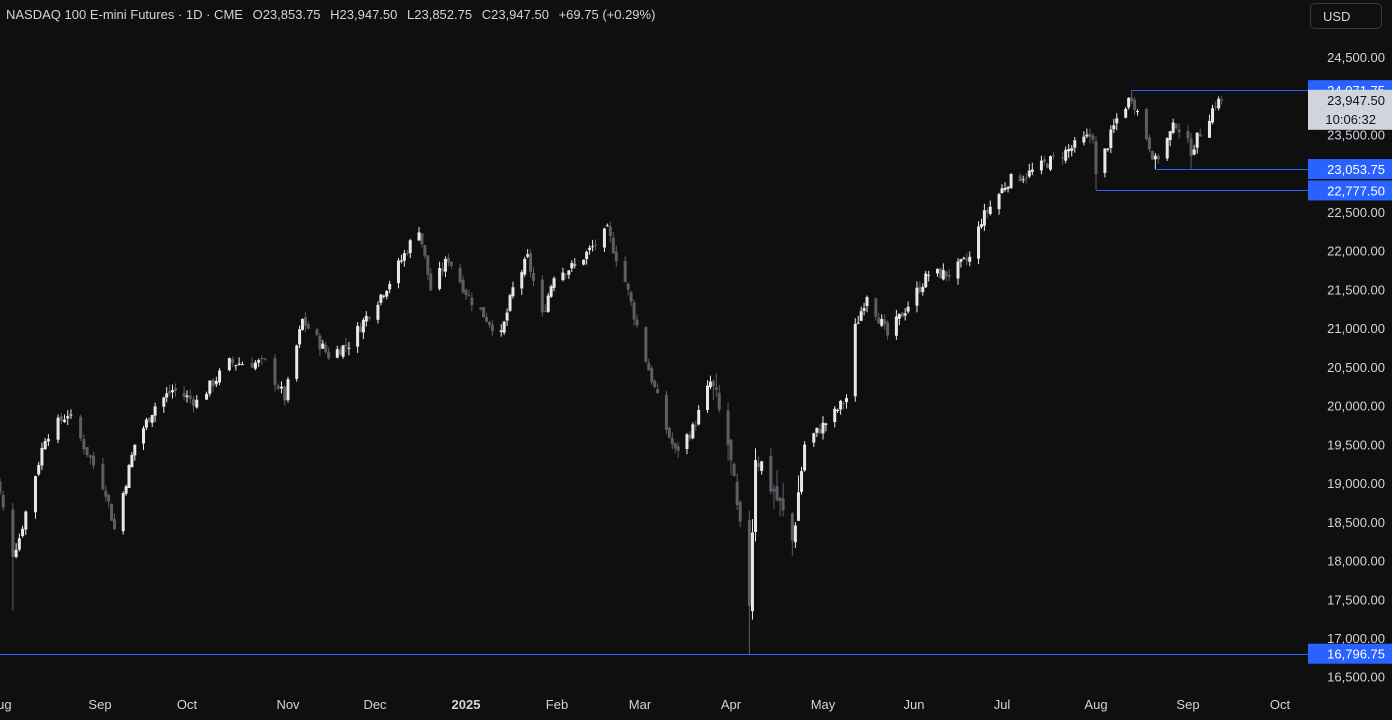 The image size is (1392, 720). Describe the element at coordinates (286, 14) in the screenshot. I see `open-value: O23,853.75` at that location.